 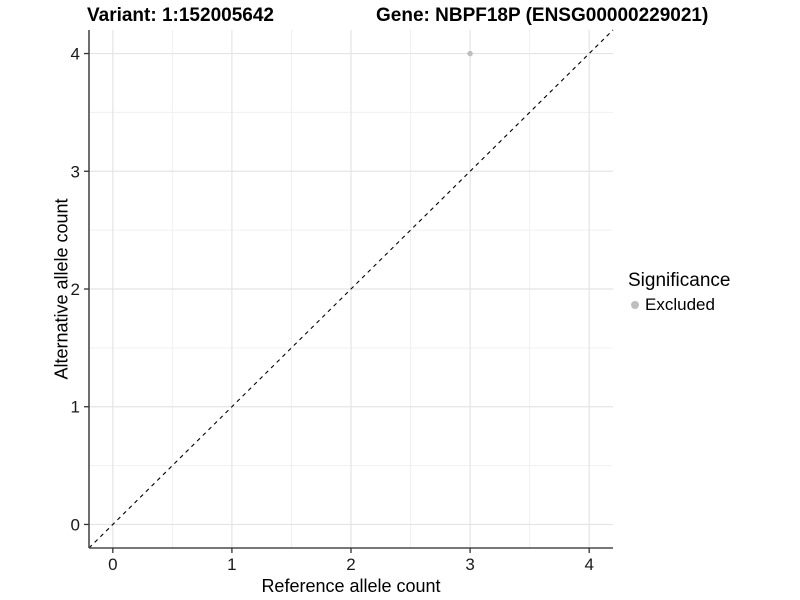 I want to click on x-axis-title: Reference allele count, so click(x=351, y=586).